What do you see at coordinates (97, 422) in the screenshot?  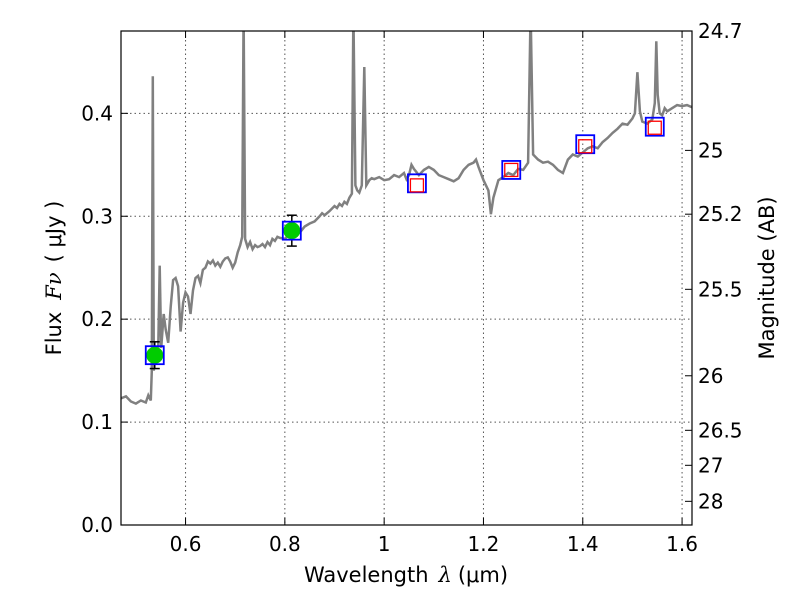 I see `y-tick-label: 0.1` at bounding box center [97, 422].